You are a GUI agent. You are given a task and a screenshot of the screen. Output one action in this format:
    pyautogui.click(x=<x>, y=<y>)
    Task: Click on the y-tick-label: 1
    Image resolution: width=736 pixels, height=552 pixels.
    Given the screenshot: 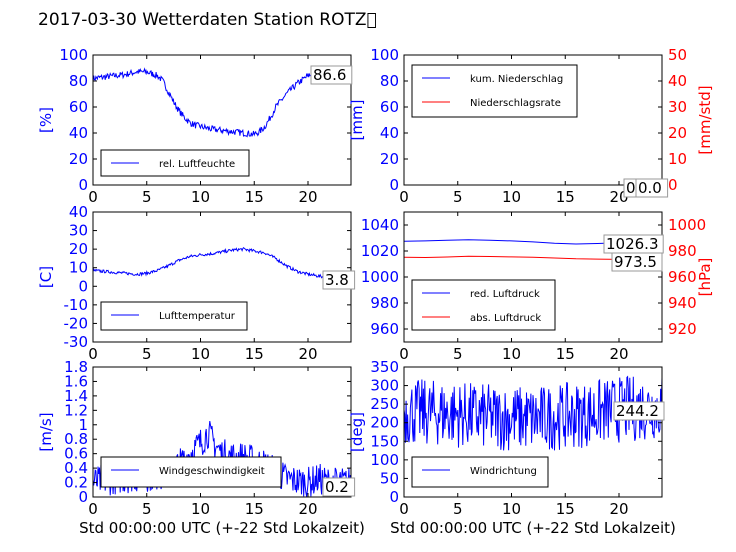 What is the action you would take?
    pyautogui.click(x=83, y=425)
    